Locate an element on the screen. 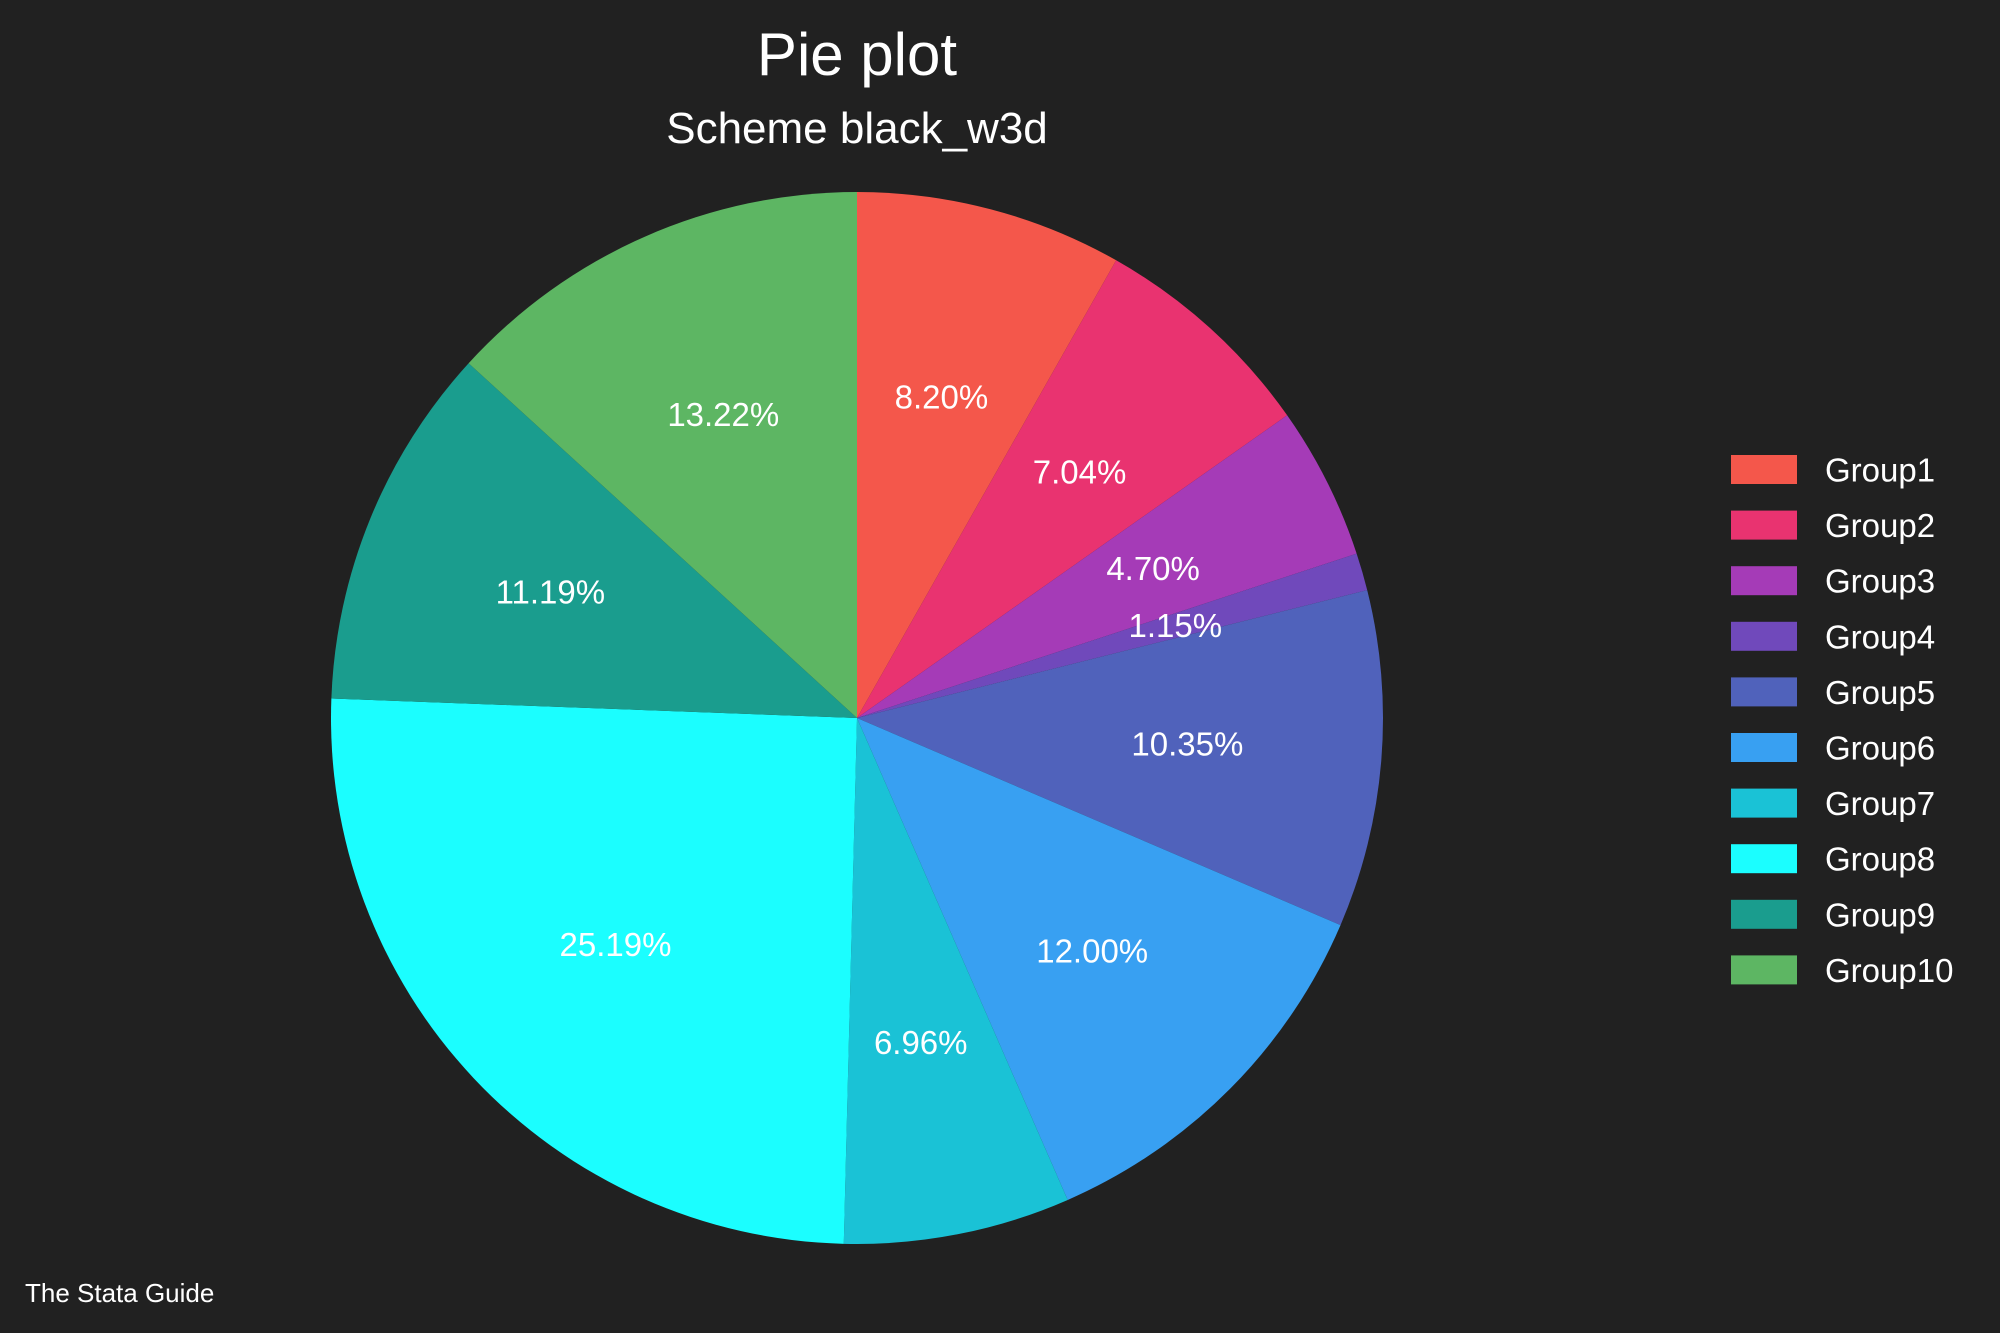  legend-label-group3: Group3 is located at coordinates (1880, 581).